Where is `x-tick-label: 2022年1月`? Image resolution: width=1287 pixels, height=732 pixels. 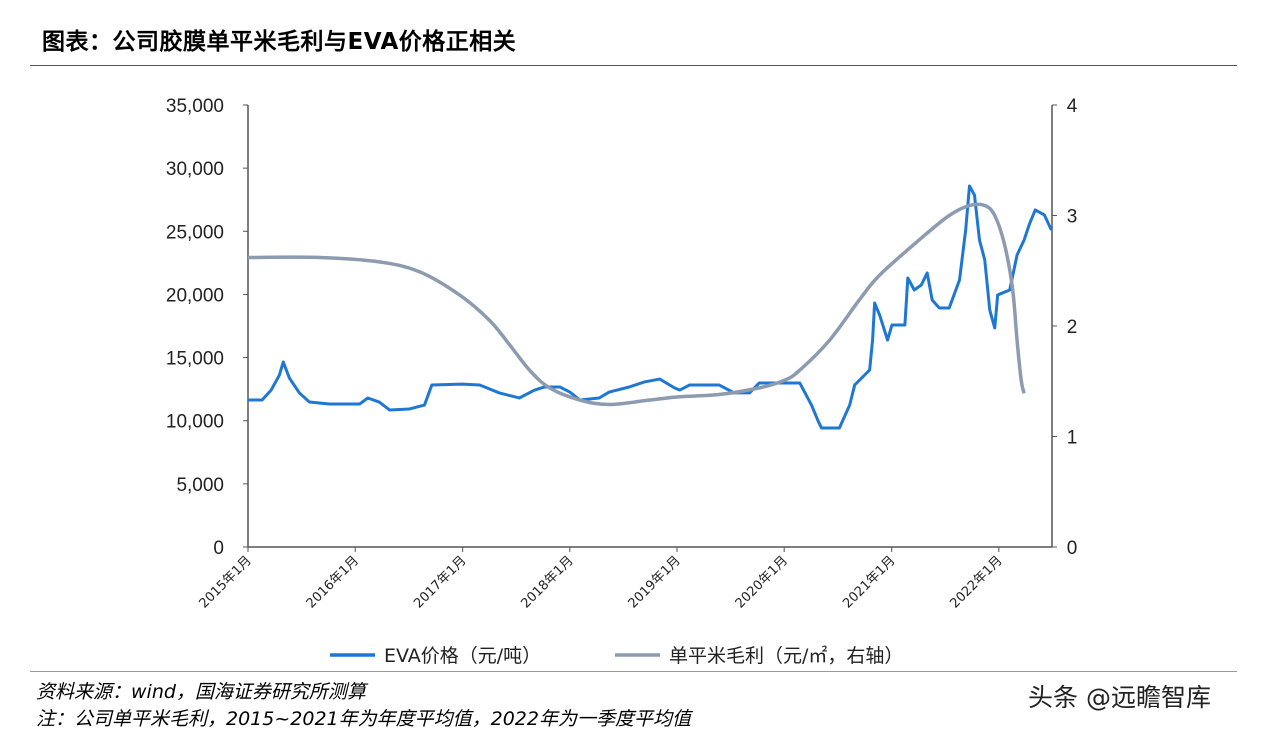 x-tick-label: 2022年1月 is located at coordinates (976, 582).